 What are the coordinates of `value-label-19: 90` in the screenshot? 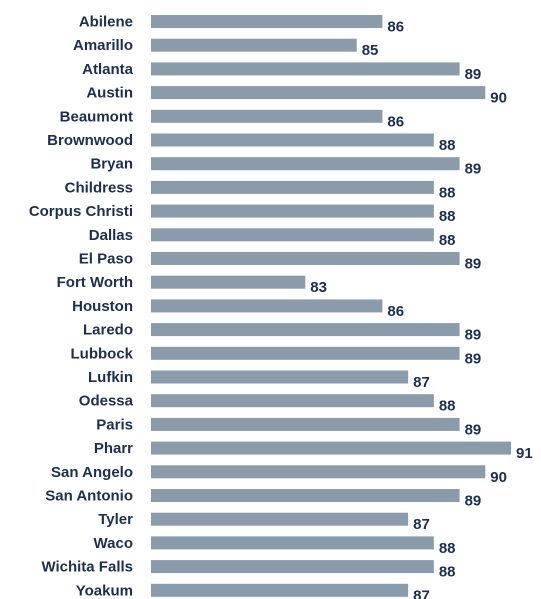 It's located at (498, 477).